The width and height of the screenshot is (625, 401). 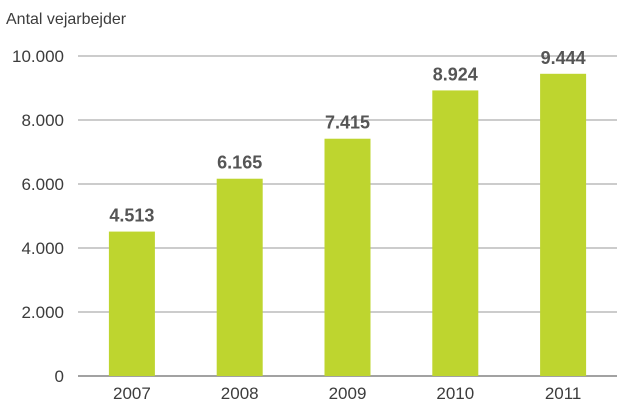 What do you see at coordinates (239, 277) in the screenshot?
I see `bar-2008` at bounding box center [239, 277].